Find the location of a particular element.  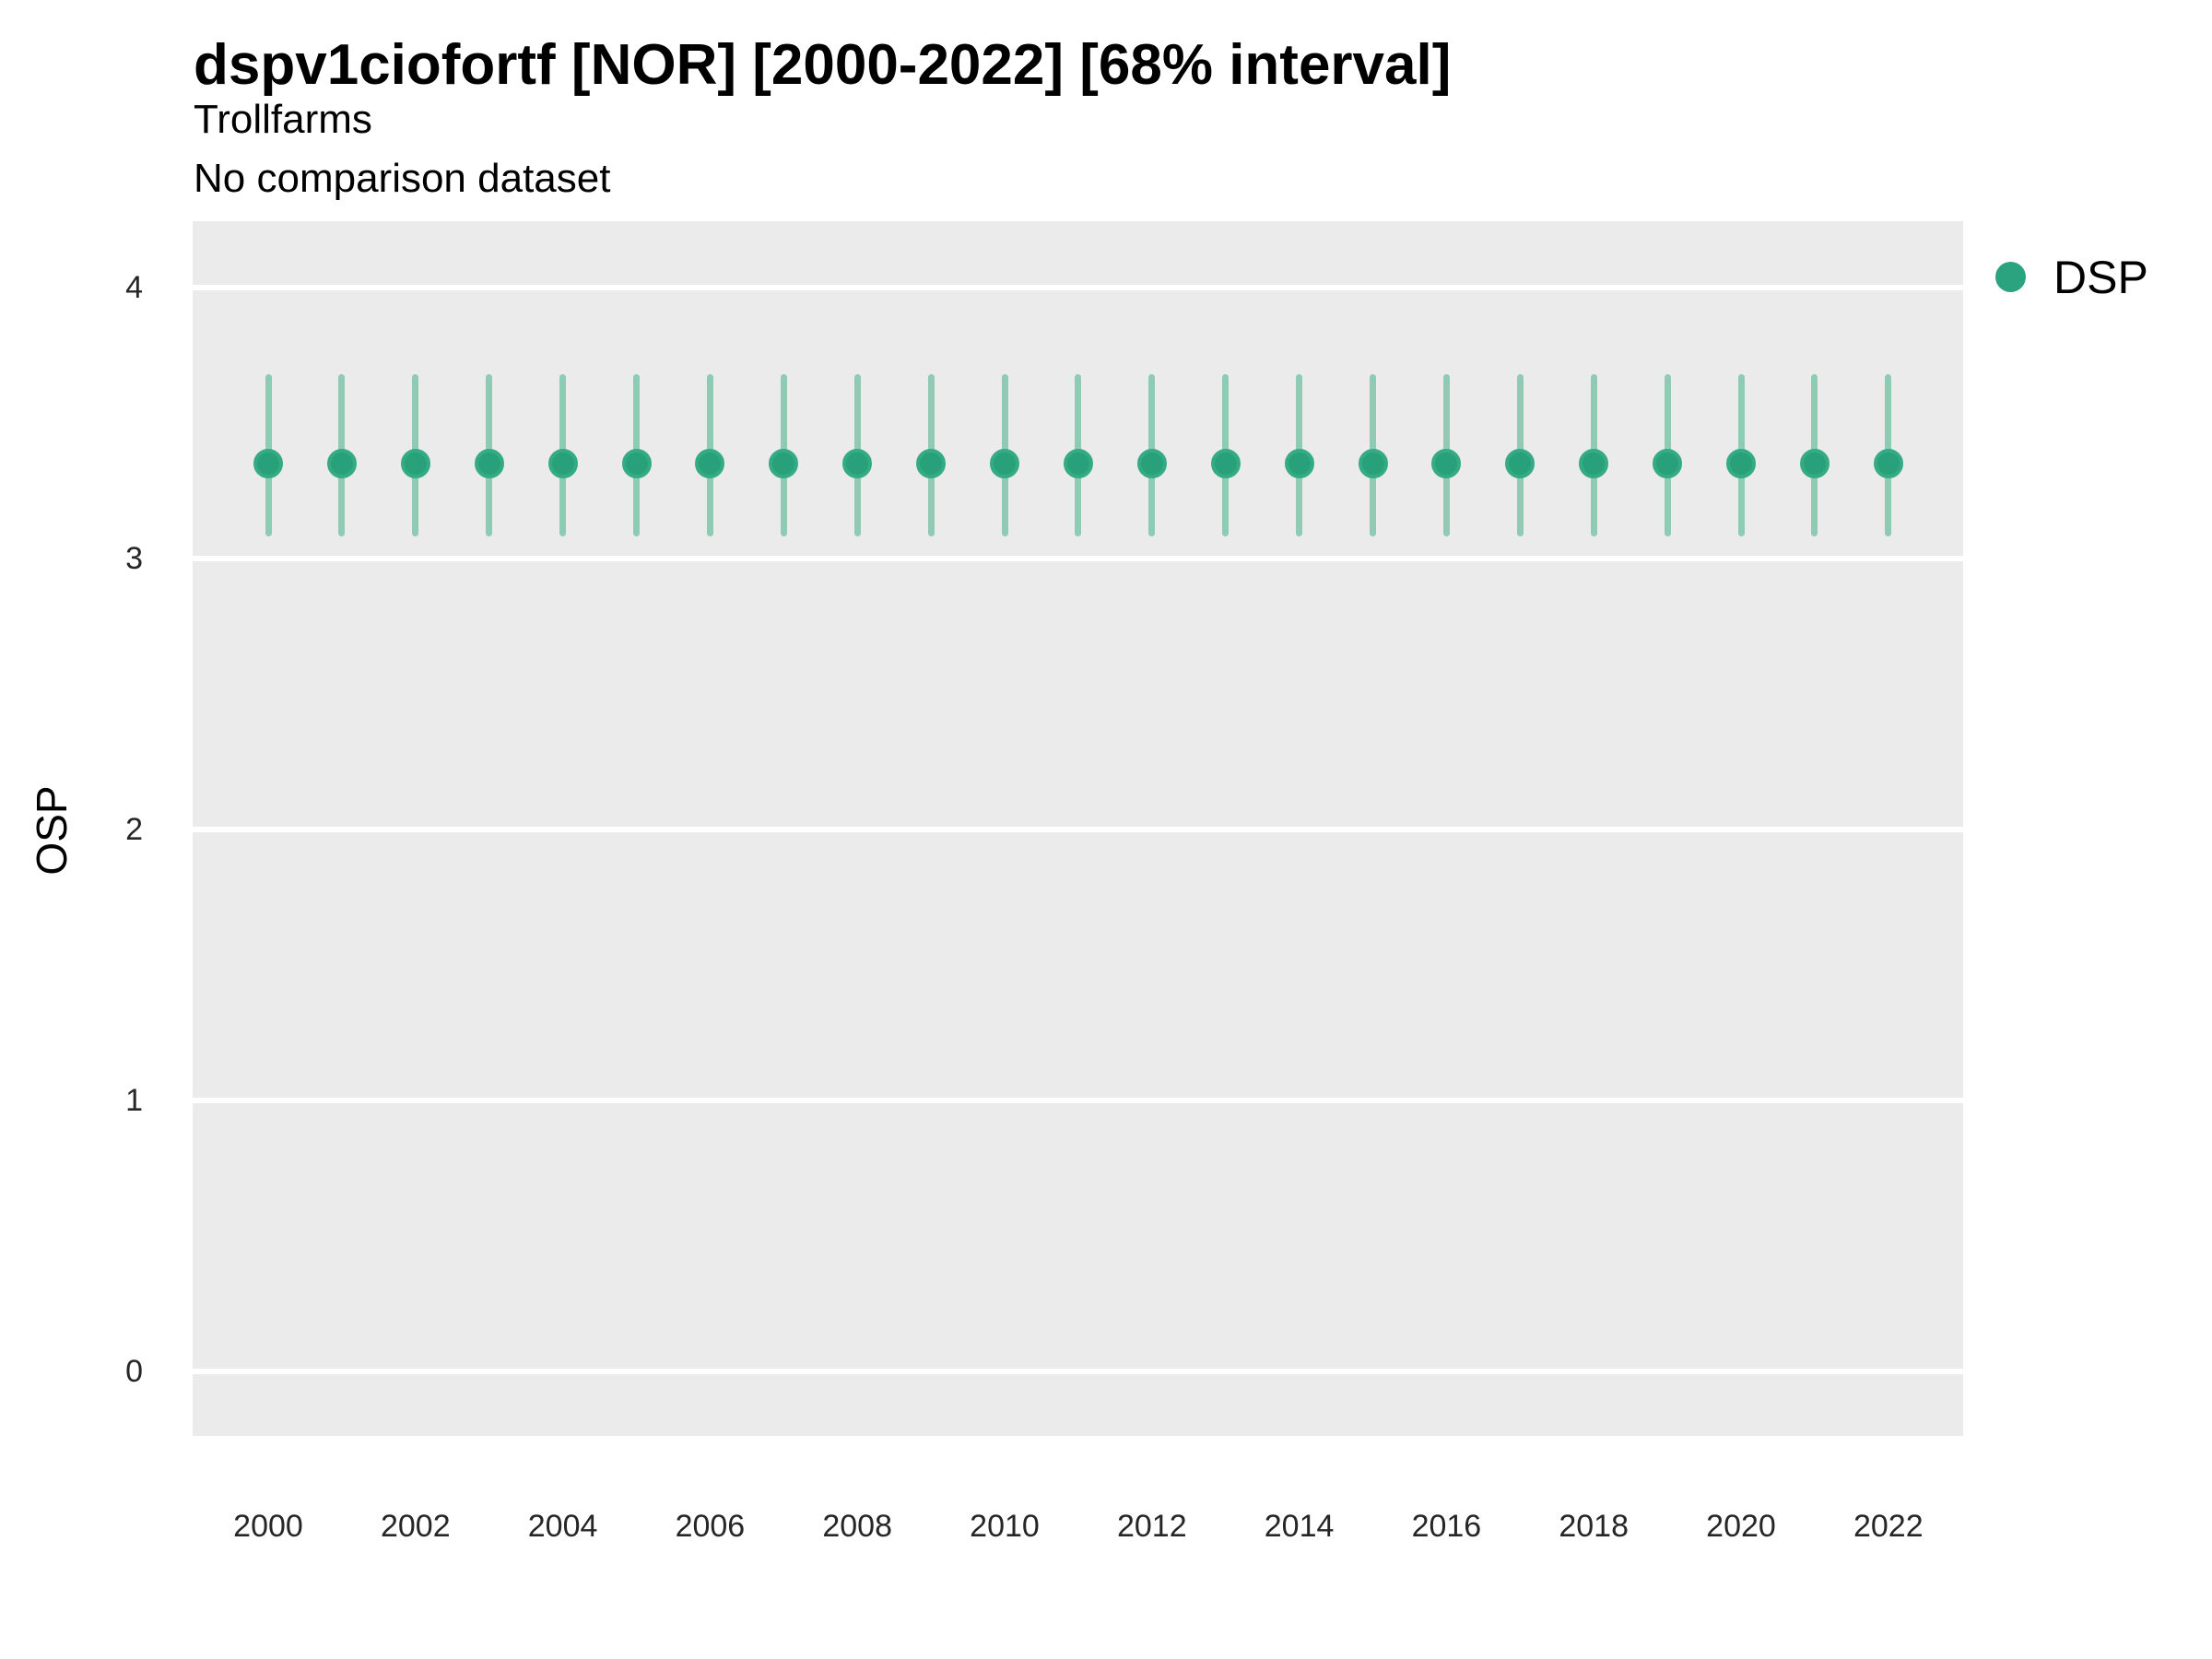

point-estimate-2018 is located at coordinates (1594, 464).